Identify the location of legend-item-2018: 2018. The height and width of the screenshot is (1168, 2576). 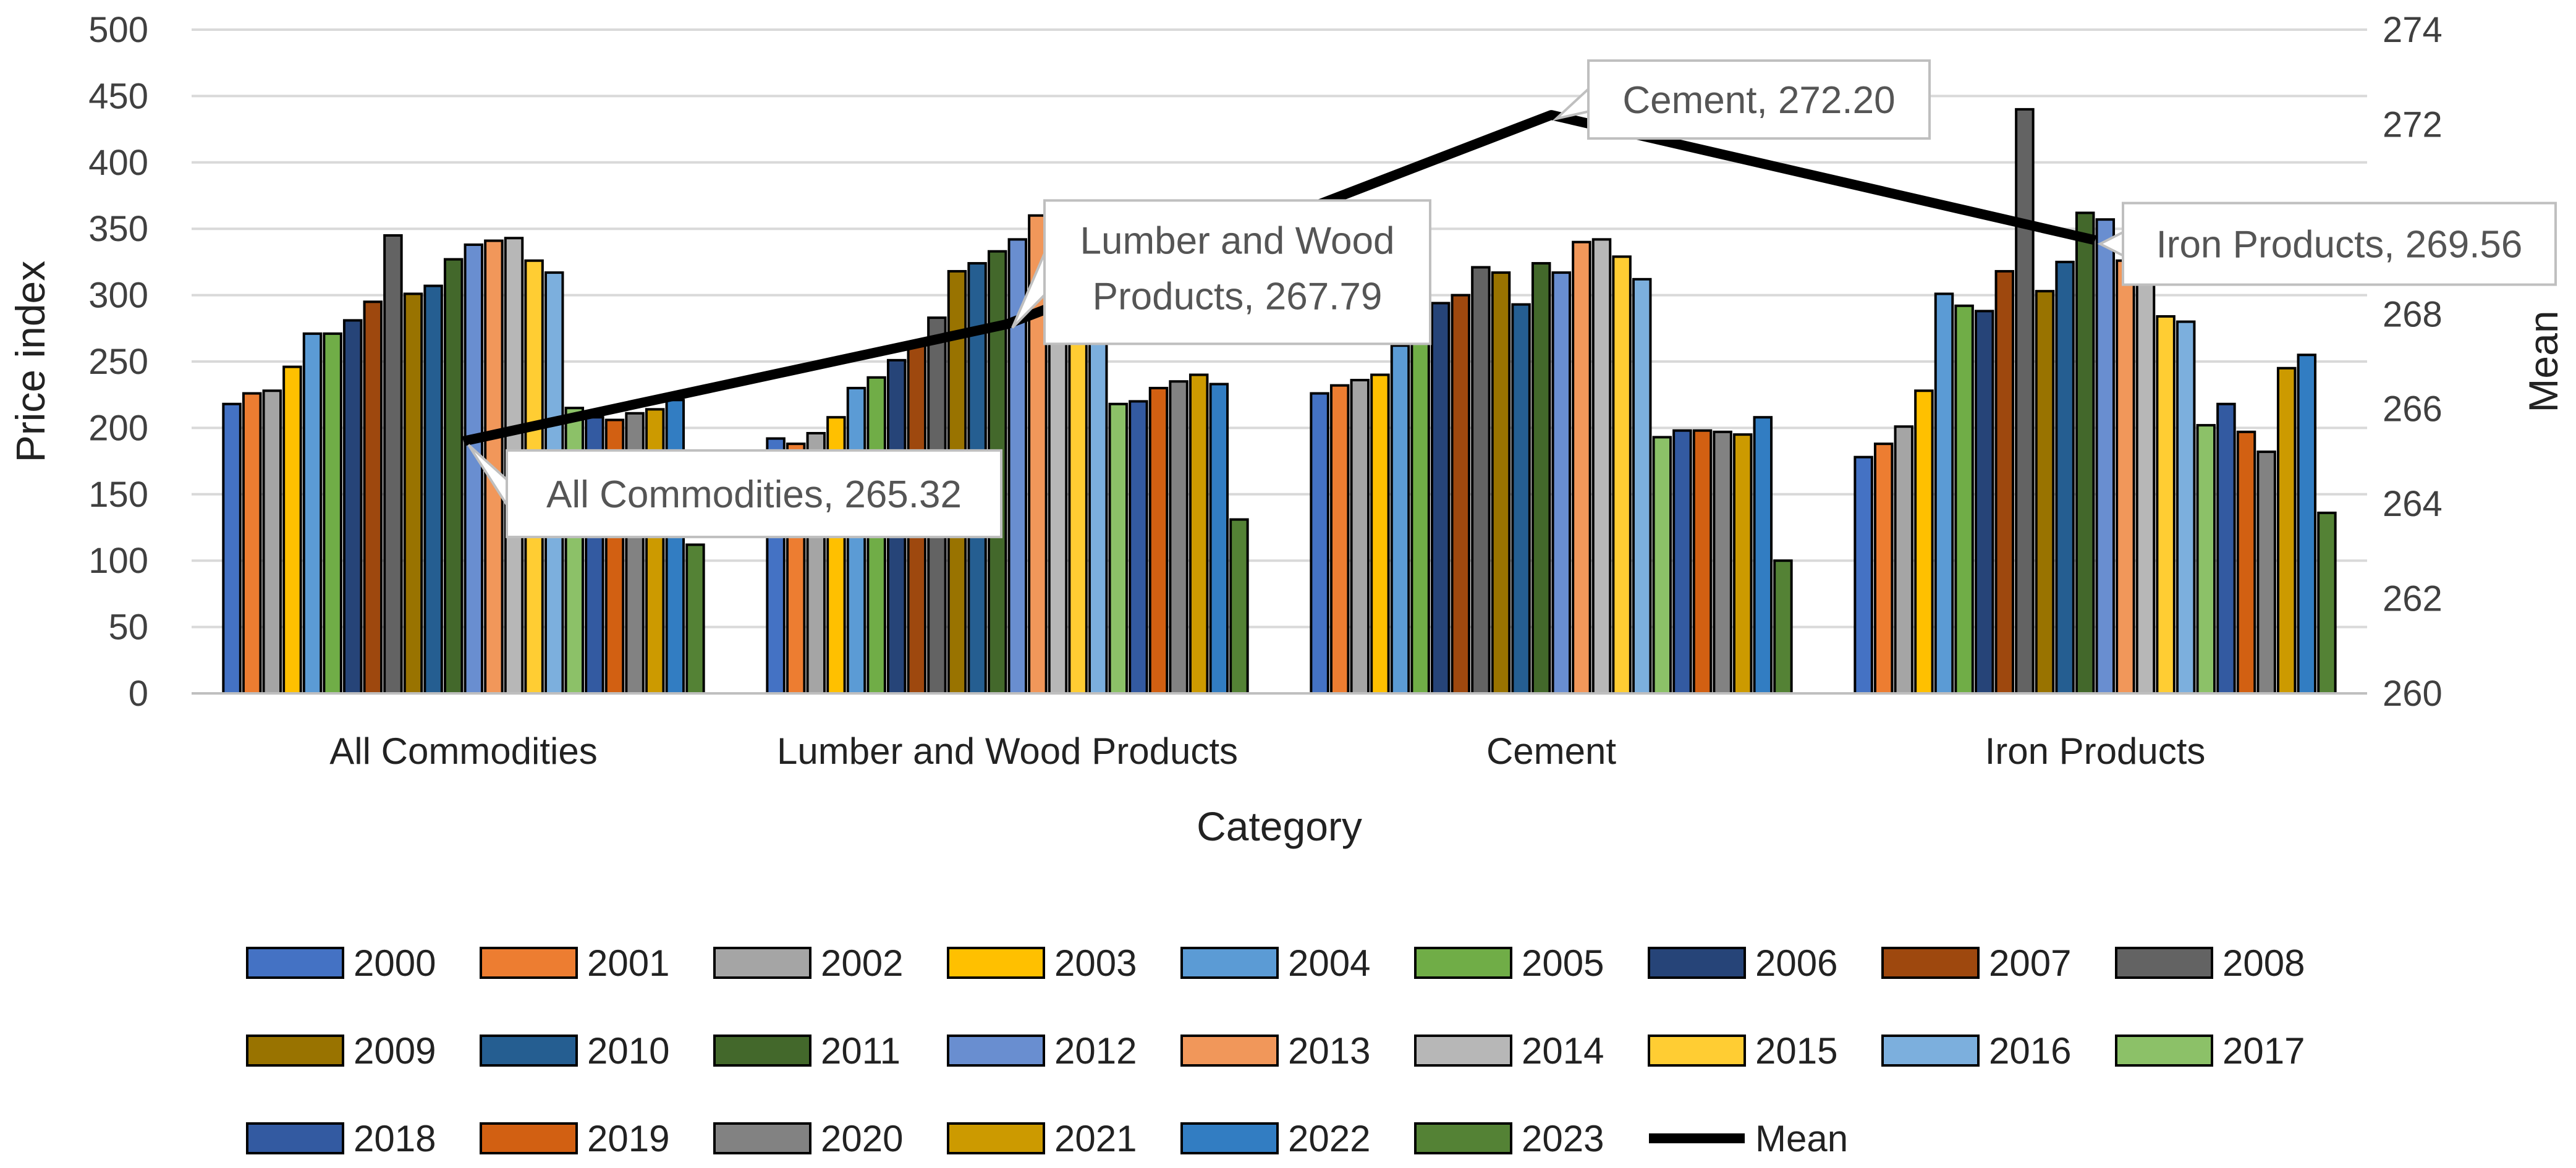
(341, 1138).